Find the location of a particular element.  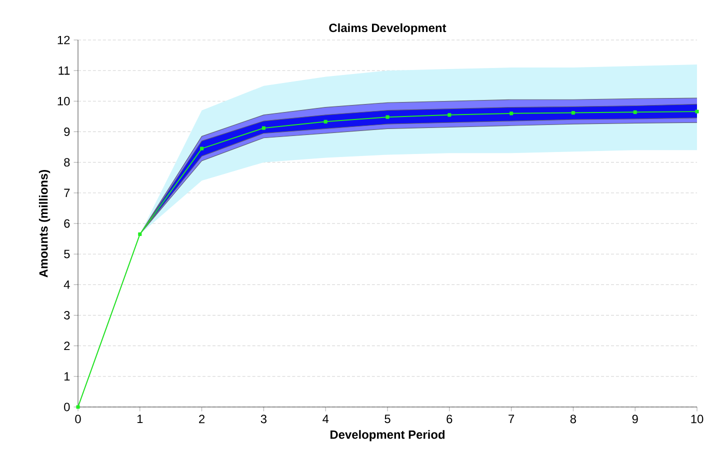

x-tick-label: 3 is located at coordinates (263, 419).